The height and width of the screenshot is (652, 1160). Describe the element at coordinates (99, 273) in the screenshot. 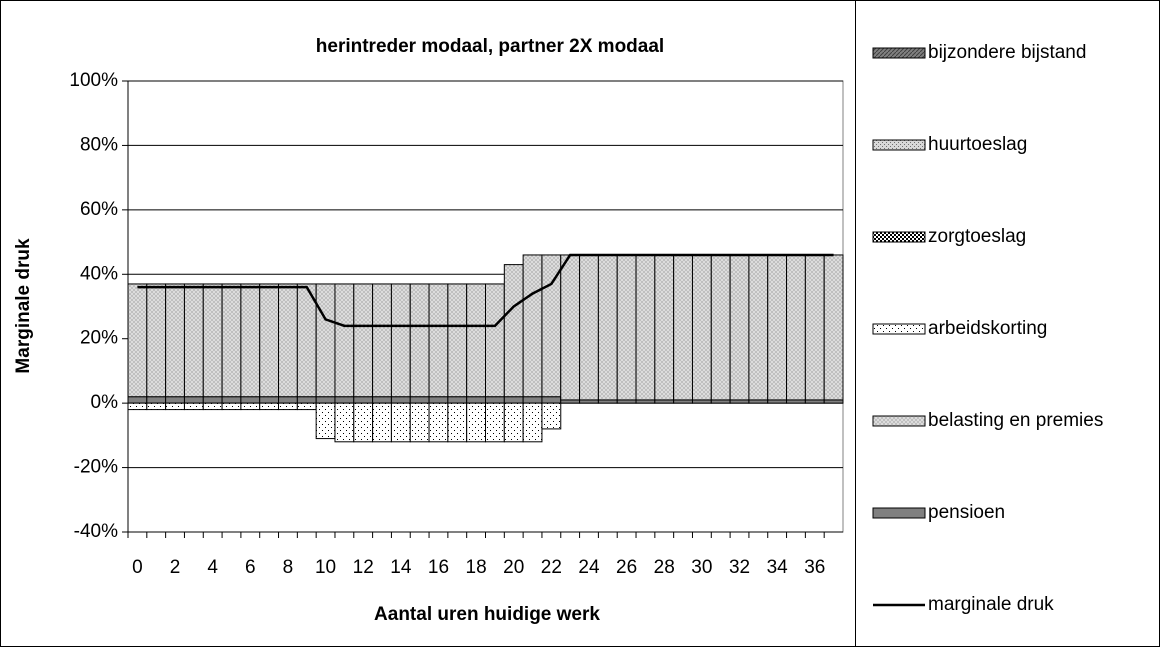

I see `y-tick-label: 40%` at that location.